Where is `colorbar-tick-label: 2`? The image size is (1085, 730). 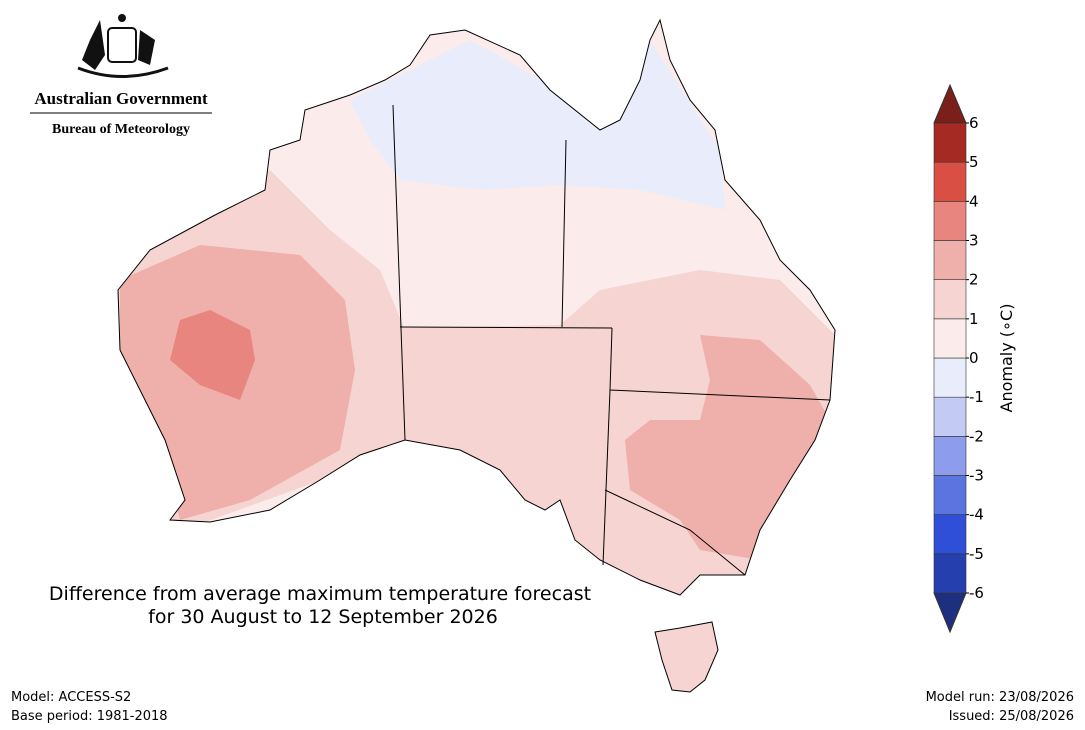 colorbar-tick-label: 2 is located at coordinates (974, 280).